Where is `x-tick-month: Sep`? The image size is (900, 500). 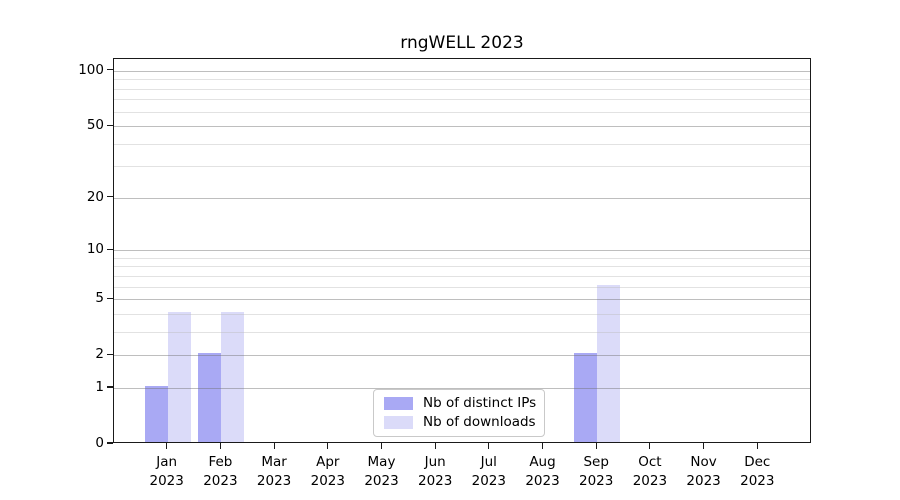
x-tick-month: Sep is located at coordinates (596, 462).